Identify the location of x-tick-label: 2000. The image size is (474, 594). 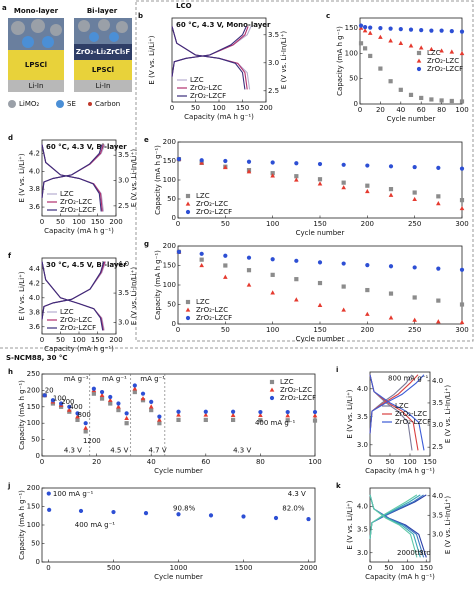
(309, 568).